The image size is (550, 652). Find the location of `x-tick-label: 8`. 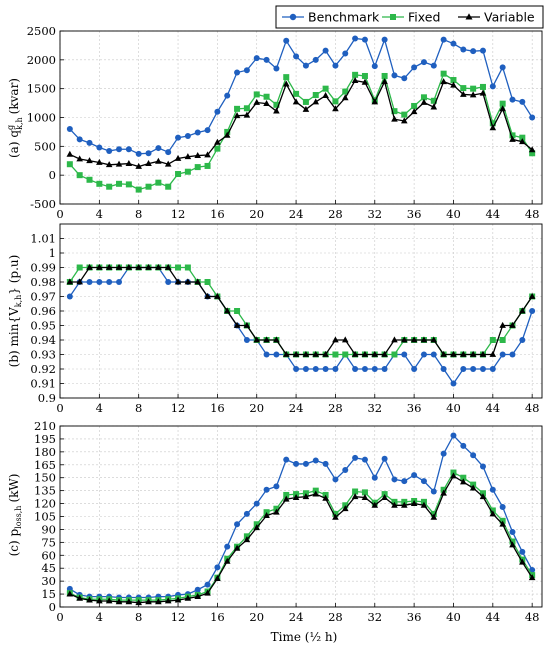

x-tick-label: 8 is located at coordinates (138, 617).